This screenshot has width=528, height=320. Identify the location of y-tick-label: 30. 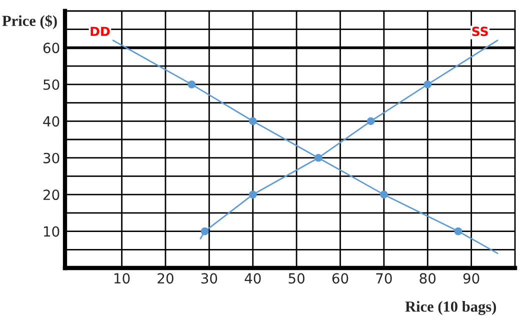
(52, 158).